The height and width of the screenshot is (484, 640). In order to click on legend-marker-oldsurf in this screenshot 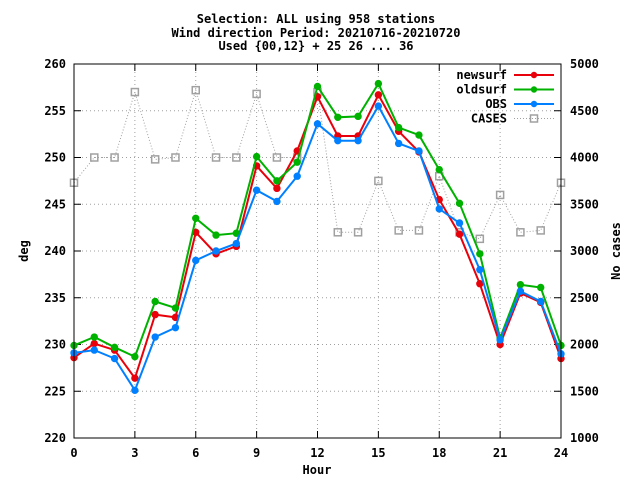, I will do `click(534, 89)`.